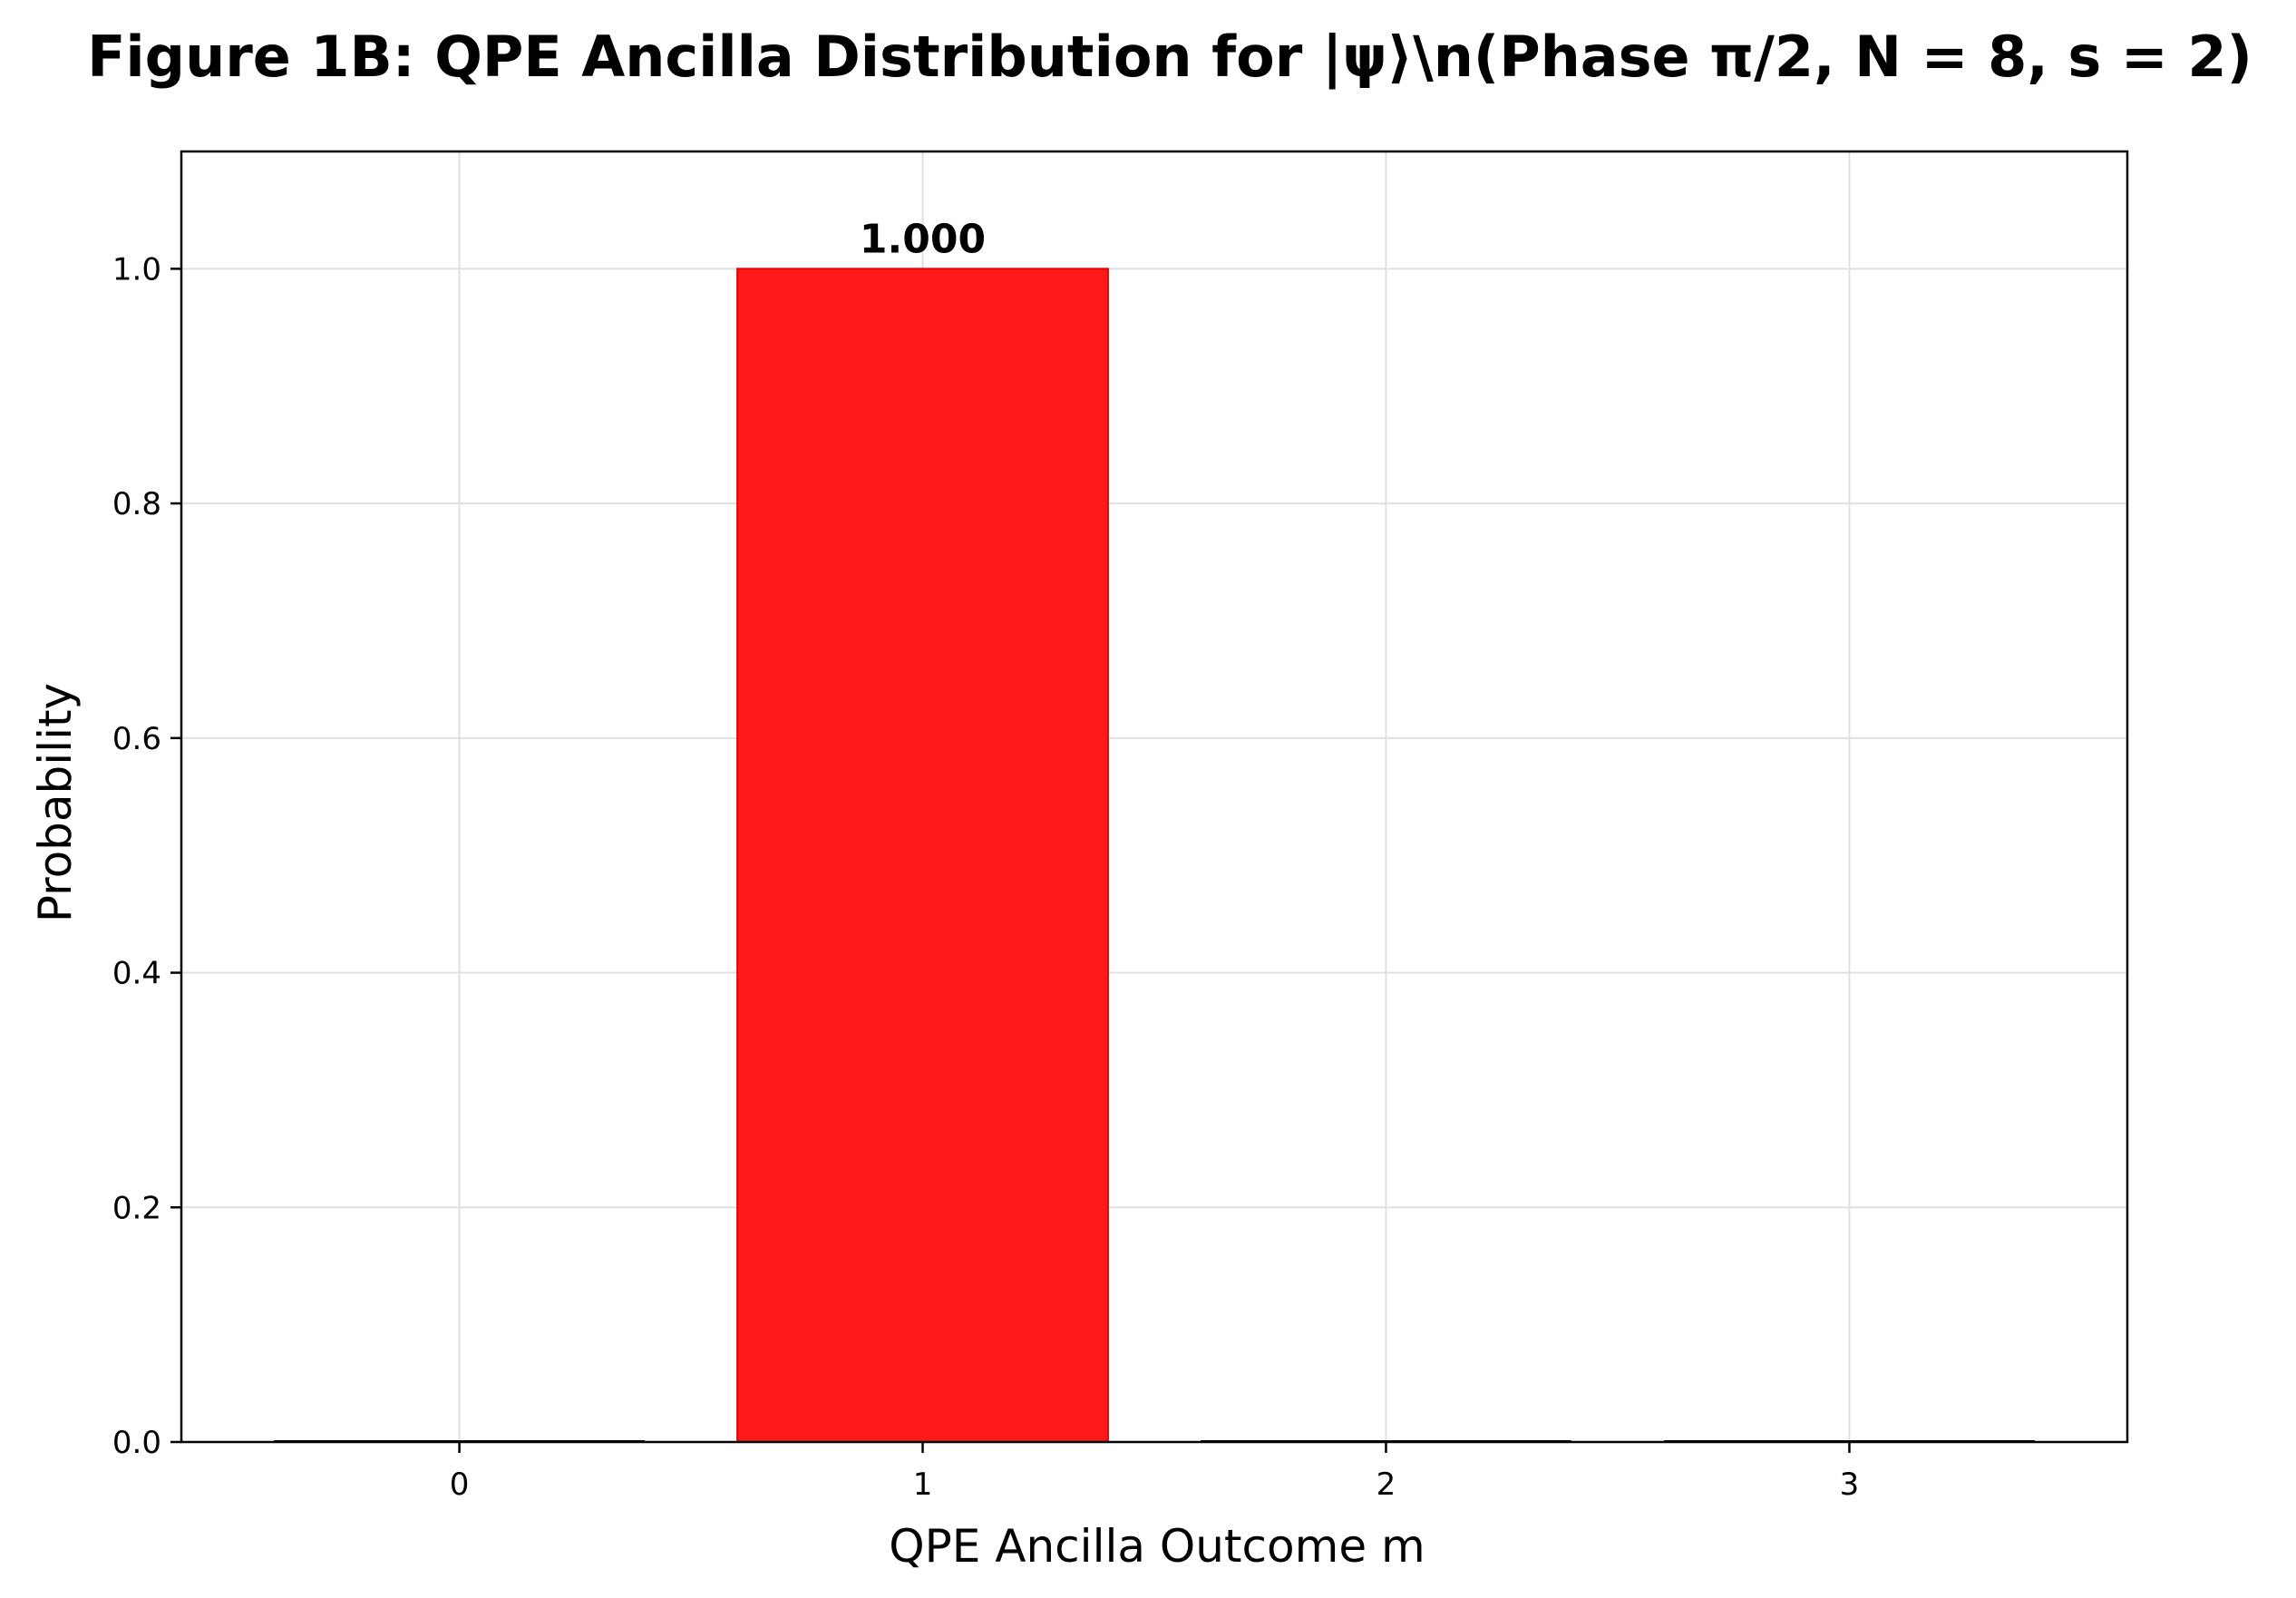 The height and width of the screenshot is (1598, 2296). What do you see at coordinates (923, 1484) in the screenshot?
I see `x-tick-label: 1` at bounding box center [923, 1484].